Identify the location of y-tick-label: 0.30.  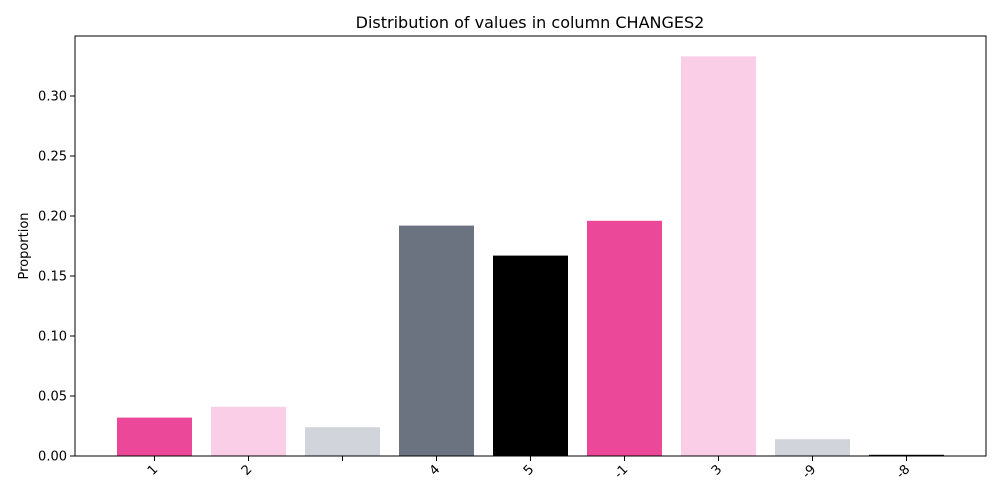
(52, 97).